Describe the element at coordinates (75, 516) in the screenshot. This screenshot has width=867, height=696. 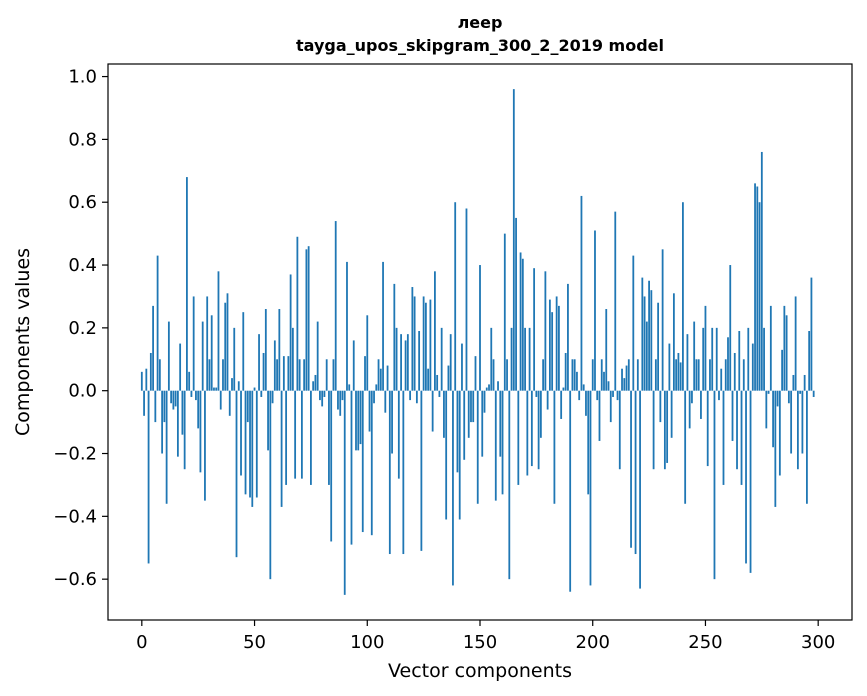
I see `y-tick-label: −0.4` at that location.